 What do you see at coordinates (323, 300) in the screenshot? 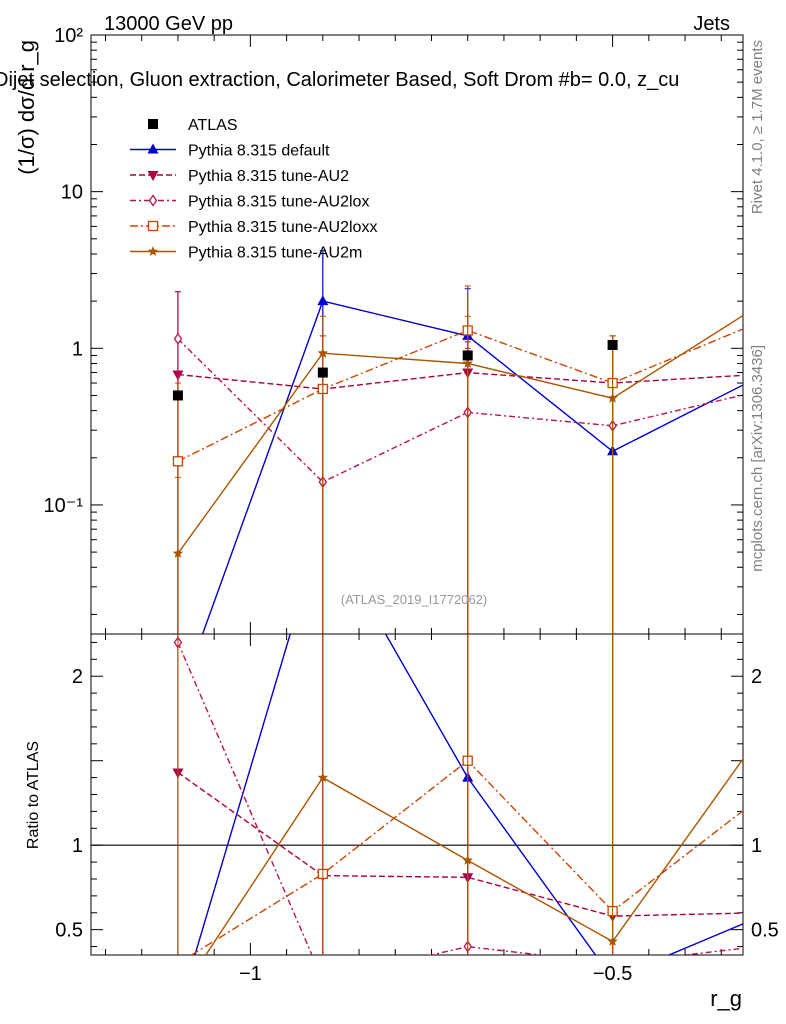
I see `point-default` at bounding box center [323, 300].